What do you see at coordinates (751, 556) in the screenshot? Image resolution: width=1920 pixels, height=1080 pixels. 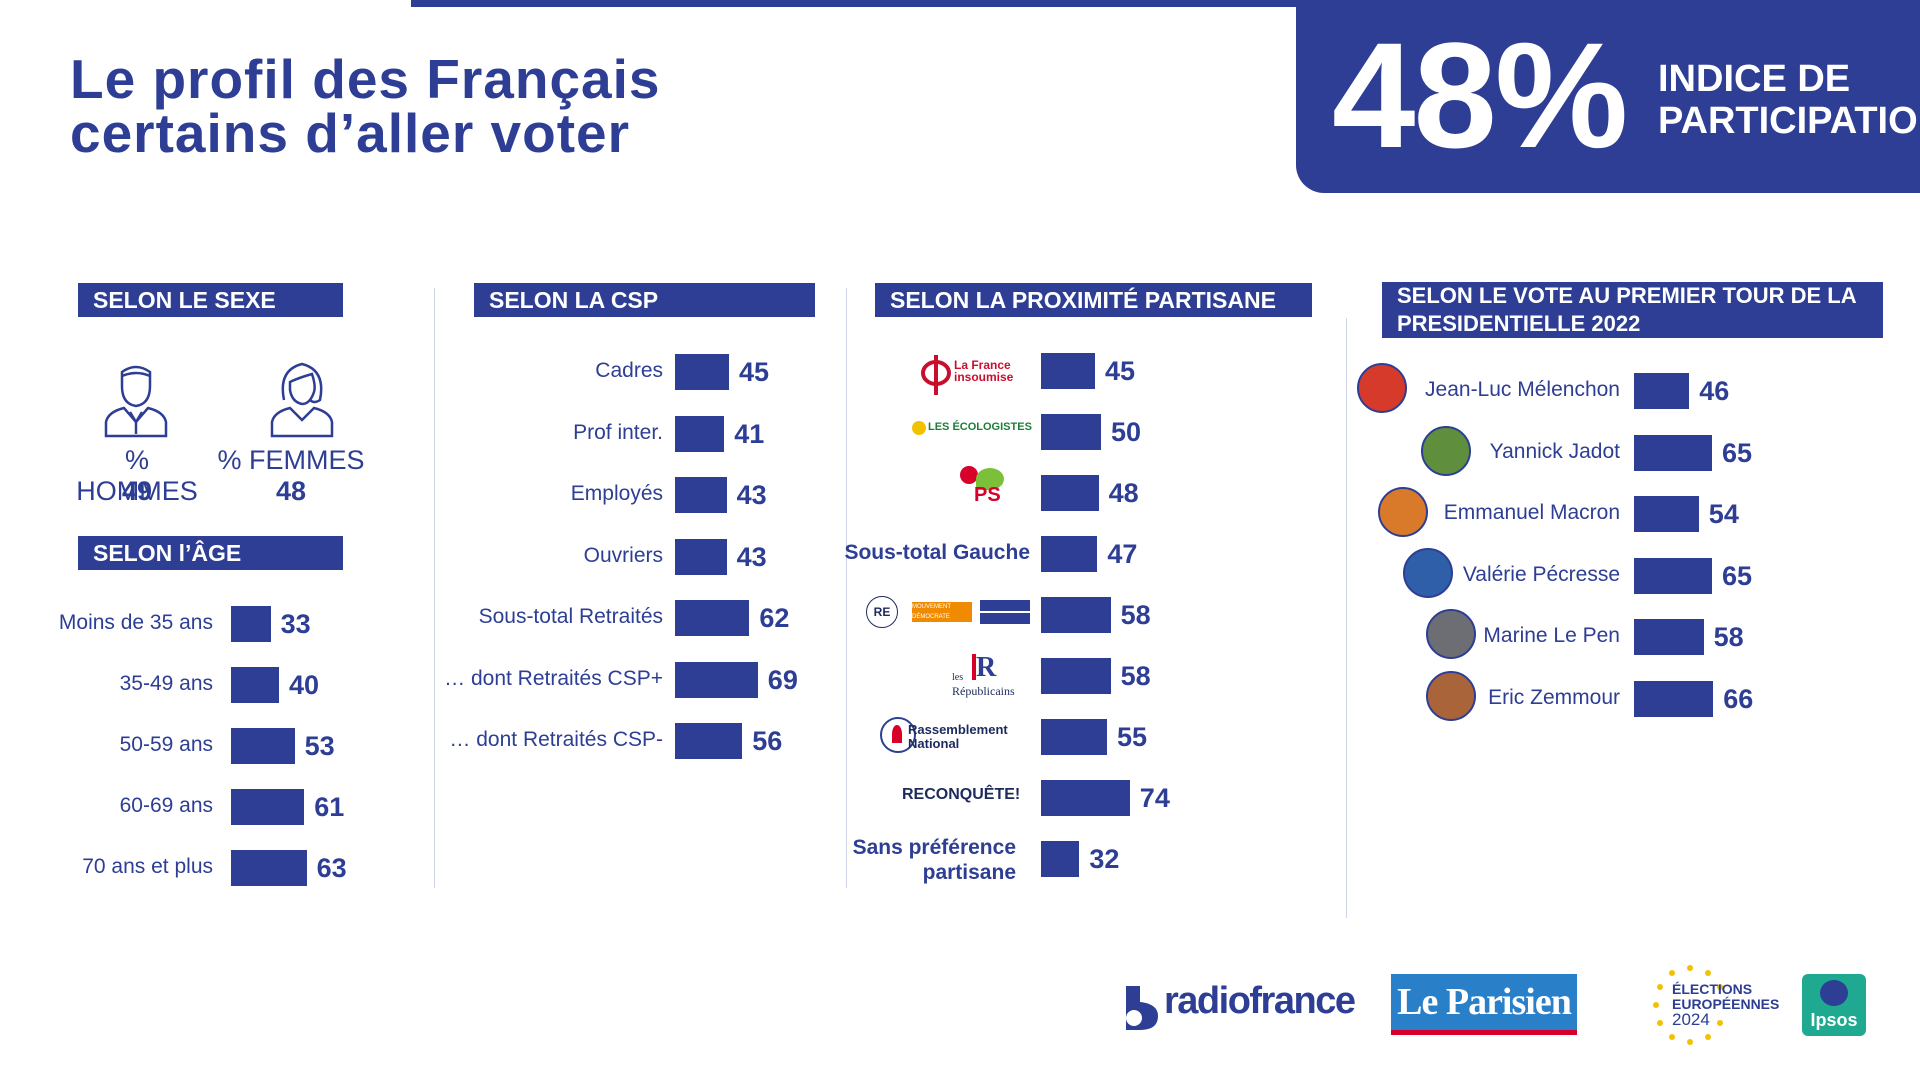 I see `csp-value-3: 43` at bounding box center [751, 556].